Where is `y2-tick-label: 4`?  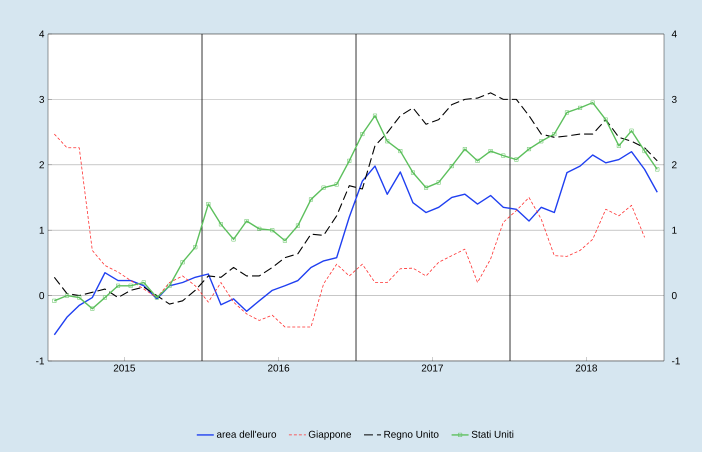
y2-tick-label: 4 is located at coordinates (674, 34).